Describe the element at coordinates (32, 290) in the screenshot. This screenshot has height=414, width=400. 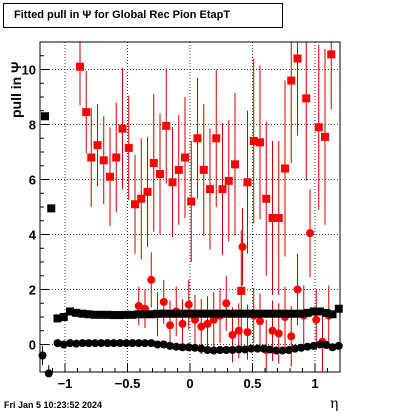
I see `y-tick-label: 2` at that location.